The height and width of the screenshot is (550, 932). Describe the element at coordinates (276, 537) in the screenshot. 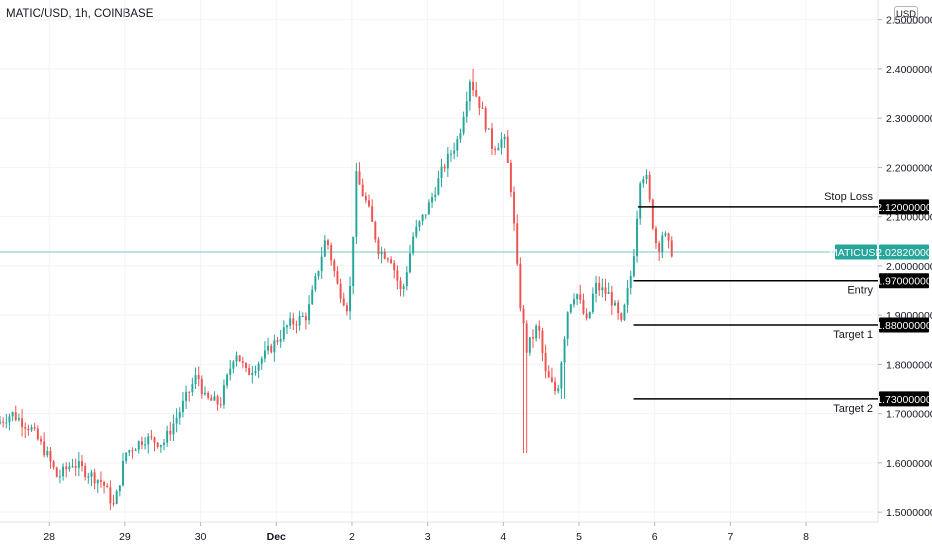

I see `x-tick-label: Dec` at that location.